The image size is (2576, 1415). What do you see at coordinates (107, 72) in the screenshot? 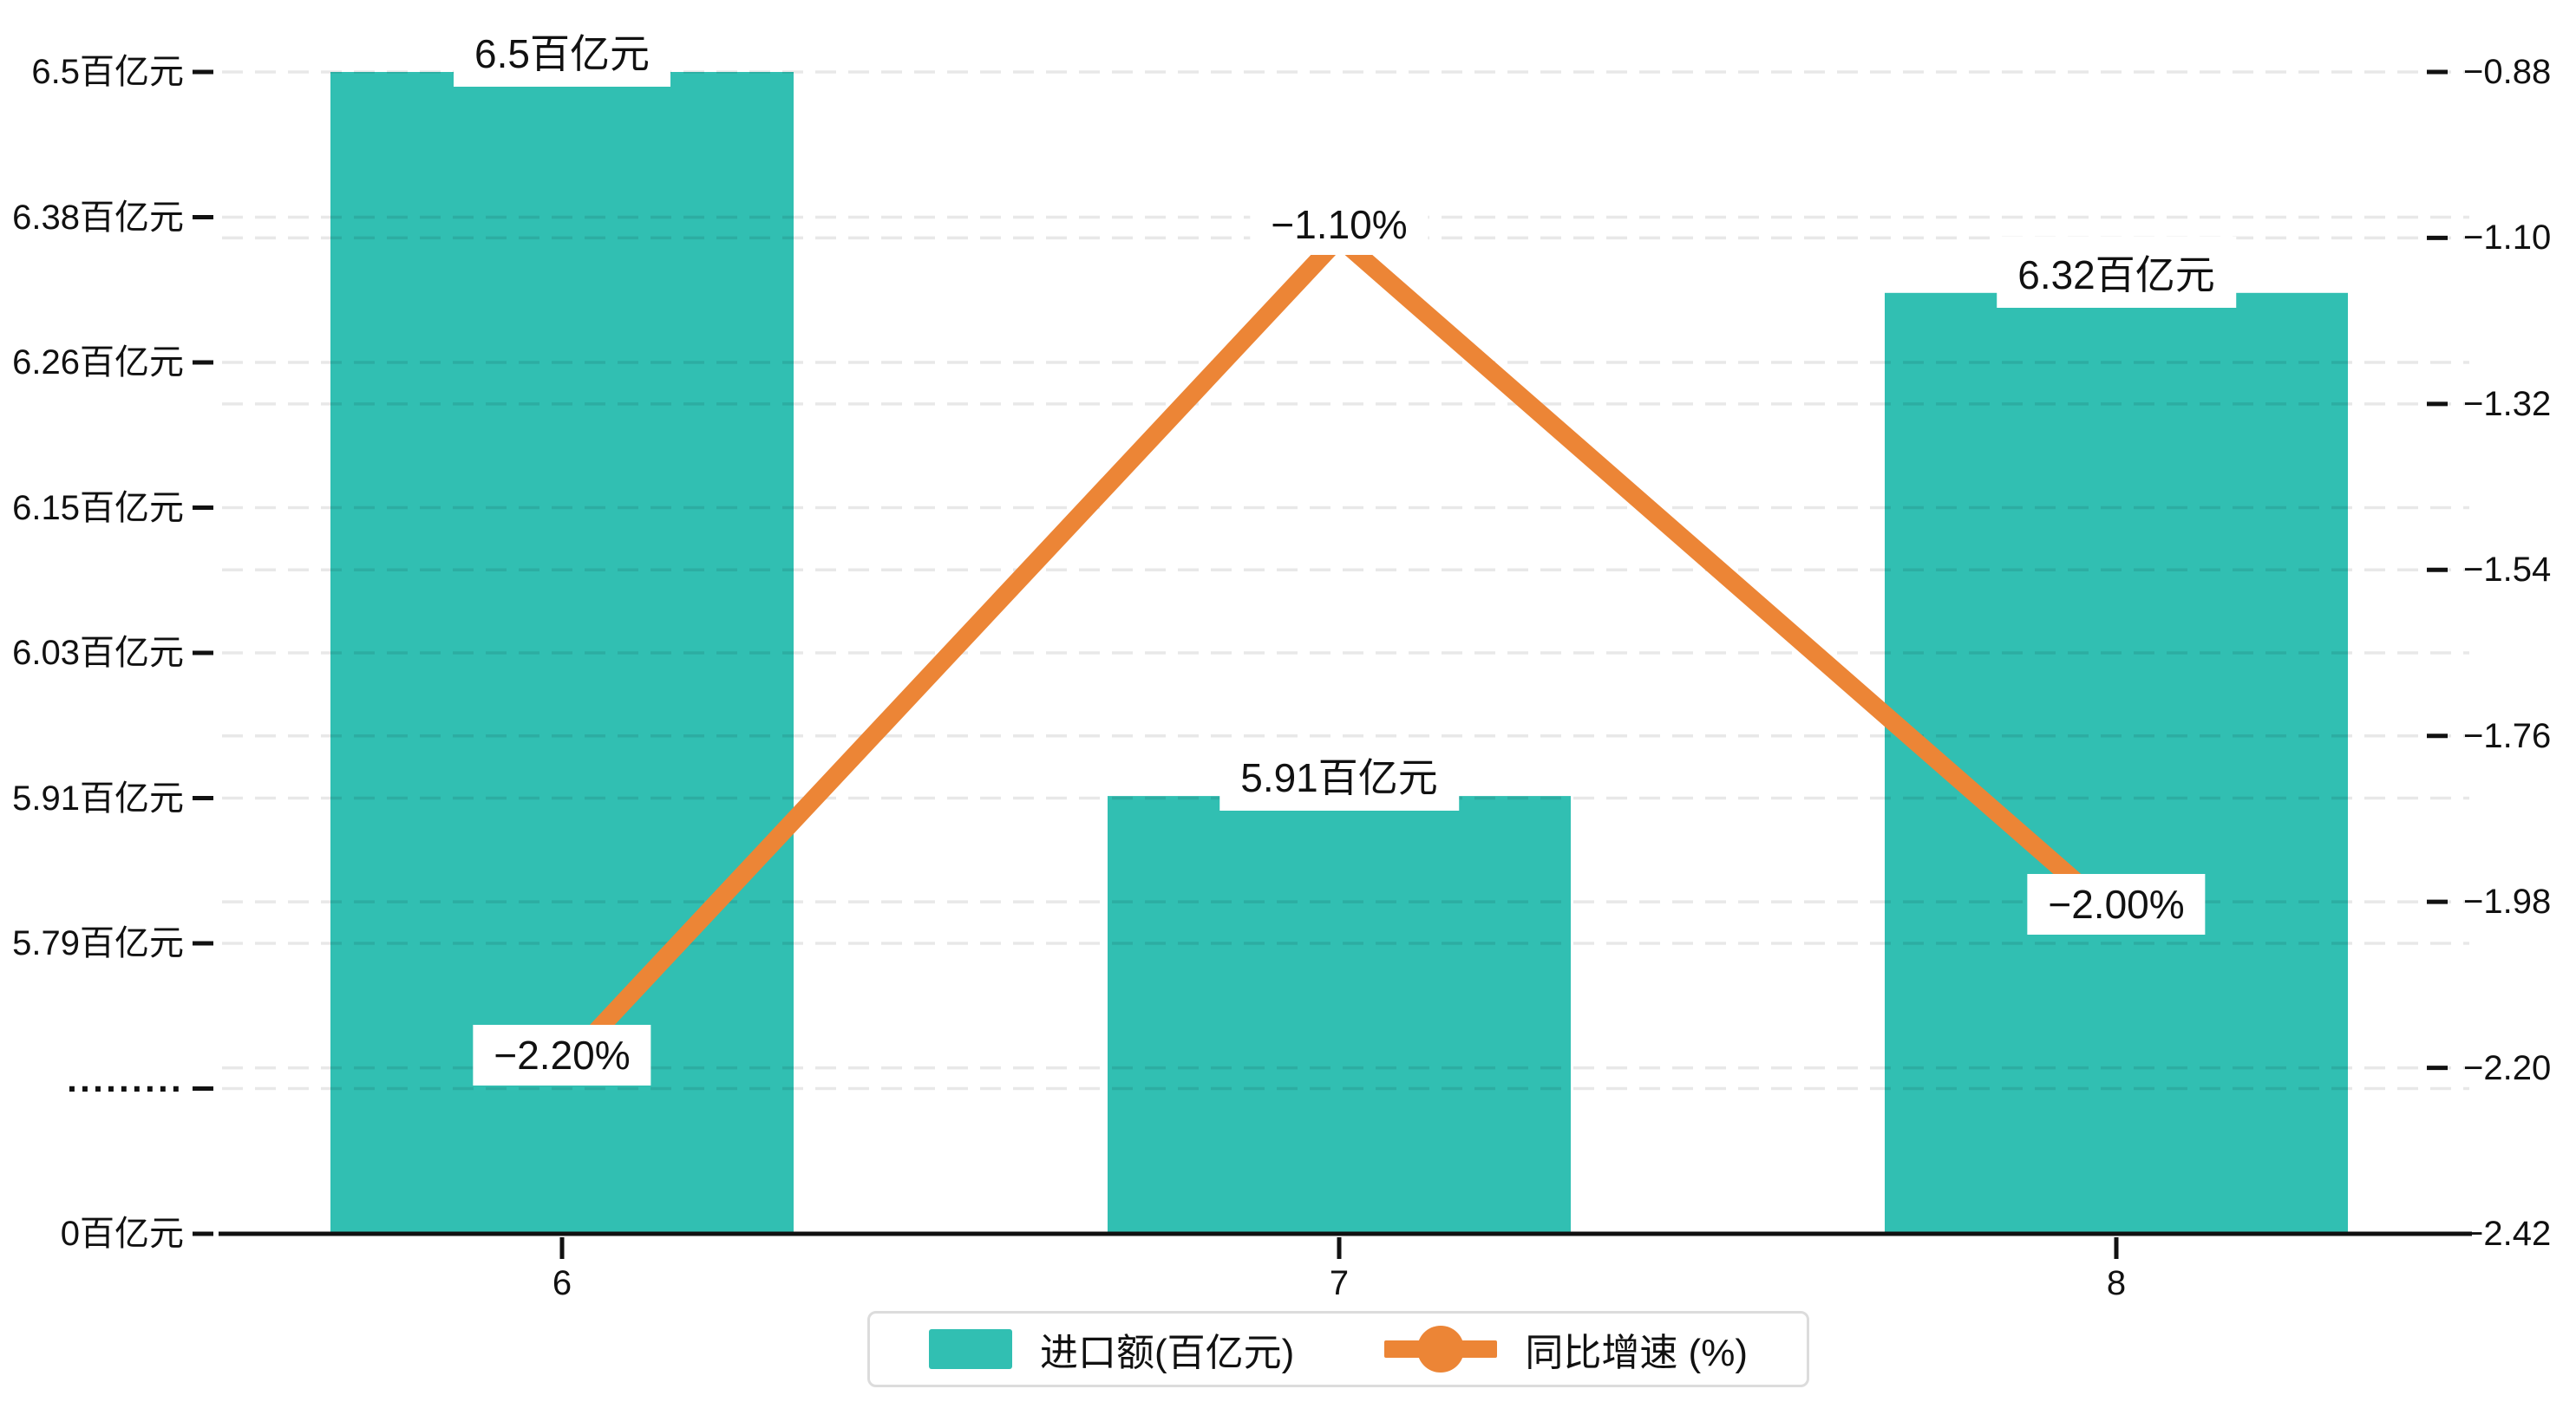
I see `left-axis-tick-label: 6.5百亿元` at bounding box center [107, 72].